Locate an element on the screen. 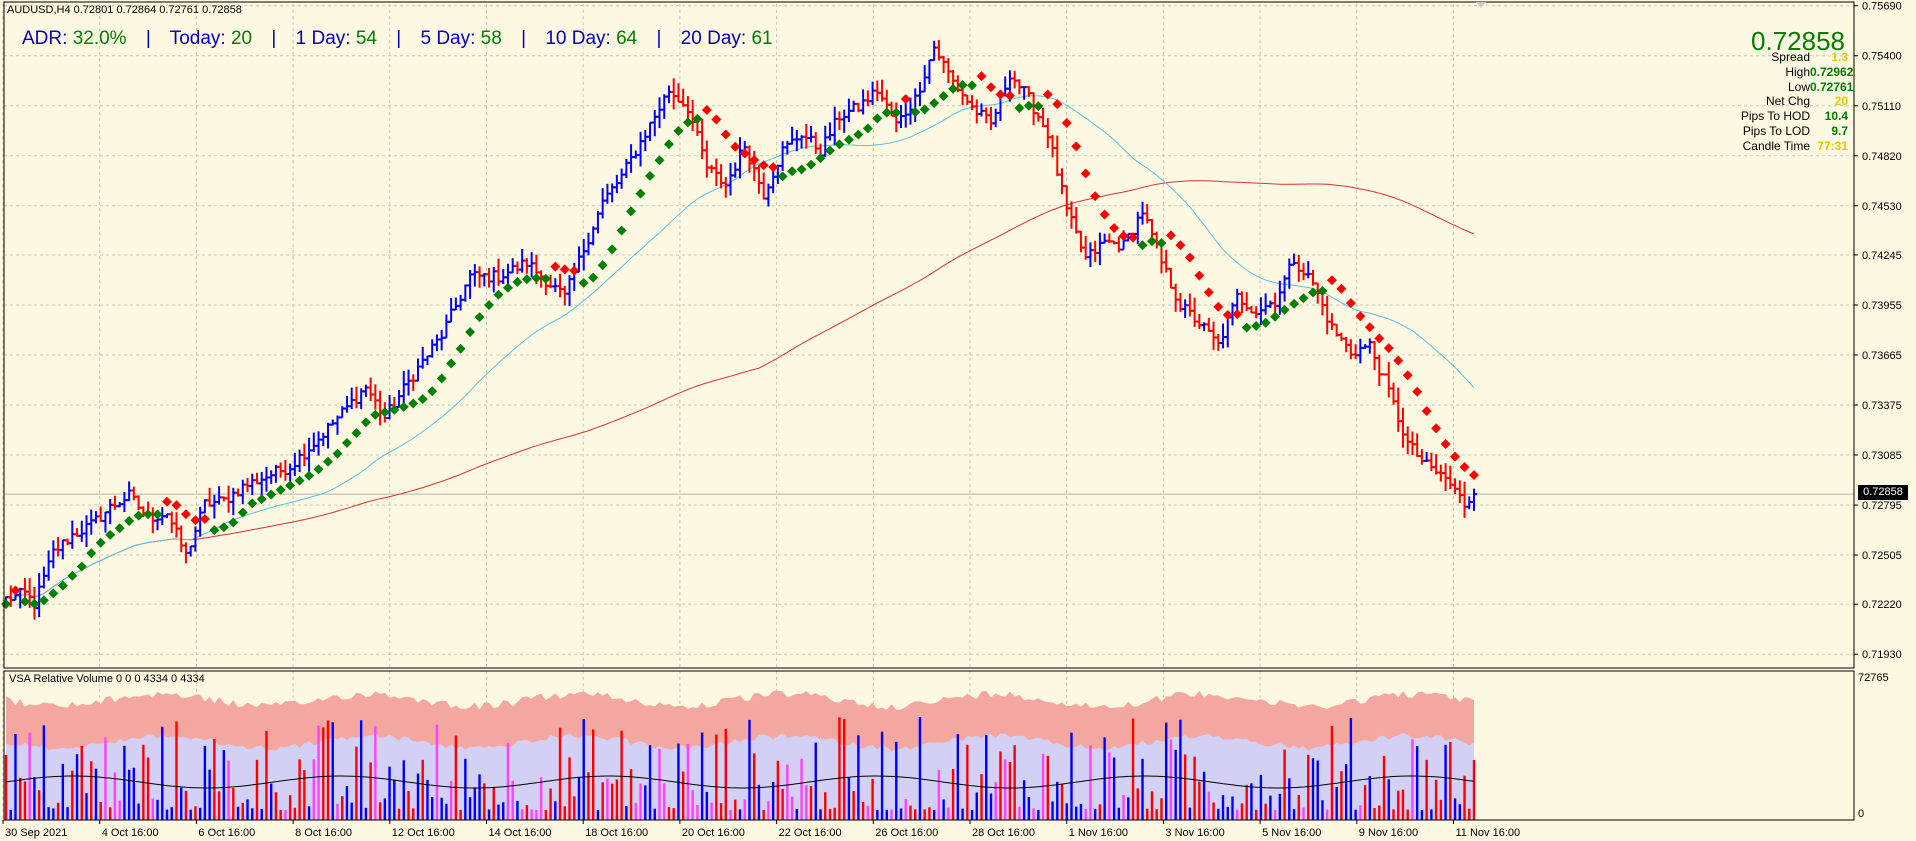 This screenshot has width=1916, height=841. y-tick-label: 0.74530 is located at coordinates (1882, 207).